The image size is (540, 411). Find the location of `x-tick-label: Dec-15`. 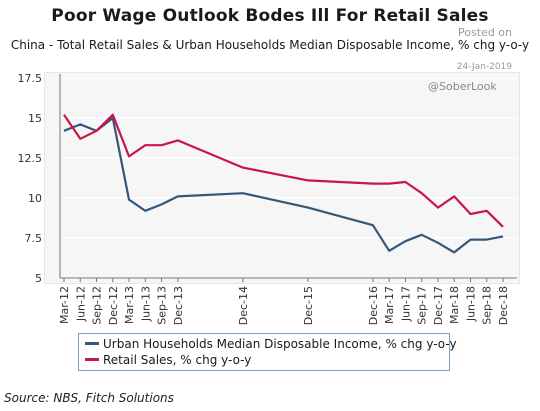

x-tick-label: Dec-15 is located at coordinates (308, 305).